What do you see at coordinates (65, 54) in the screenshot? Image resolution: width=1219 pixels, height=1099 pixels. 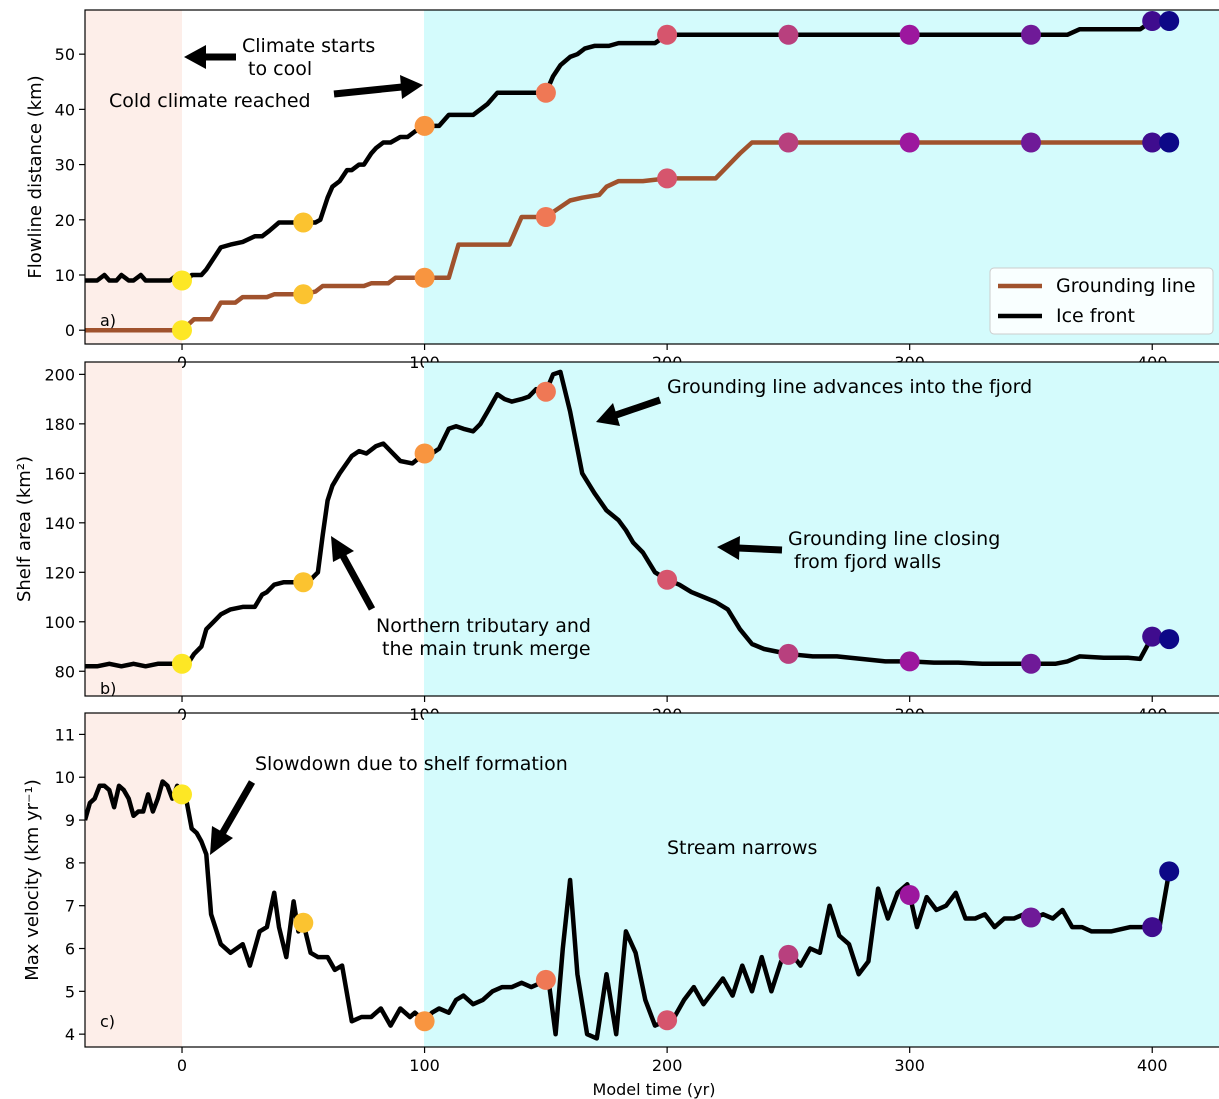 I see `y-tick-label: 50` at bounding box center [65, 54].